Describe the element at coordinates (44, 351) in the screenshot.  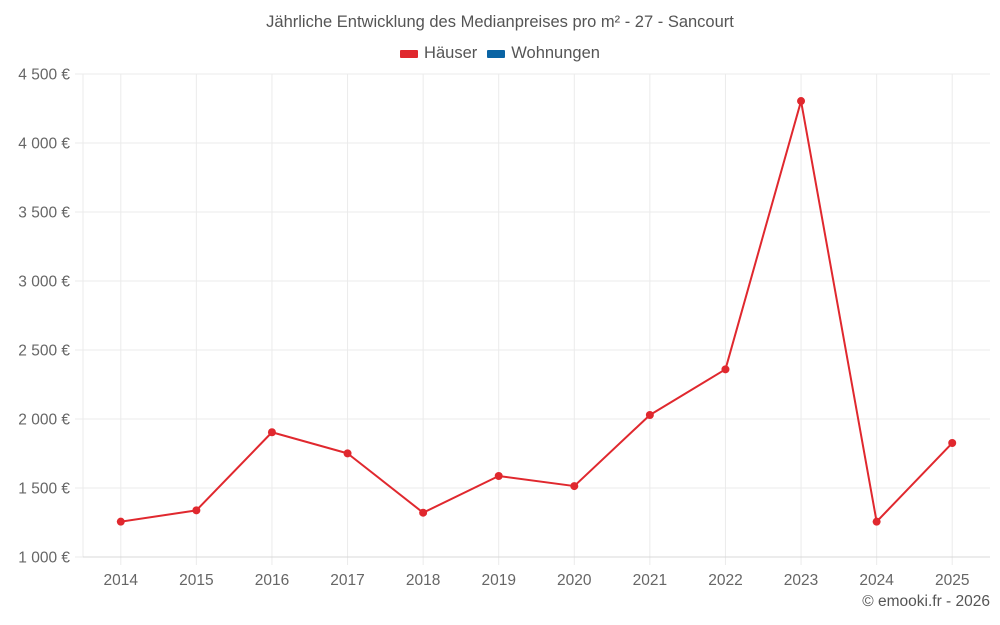
I see `y-tick-label: 2 500 €` at that location.